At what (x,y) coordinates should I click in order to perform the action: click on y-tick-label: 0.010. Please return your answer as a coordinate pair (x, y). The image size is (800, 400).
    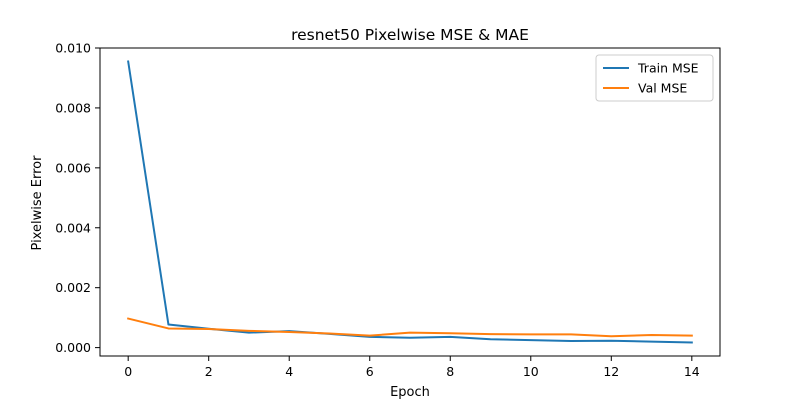
    Looking at the image, I should click on (73, 48).